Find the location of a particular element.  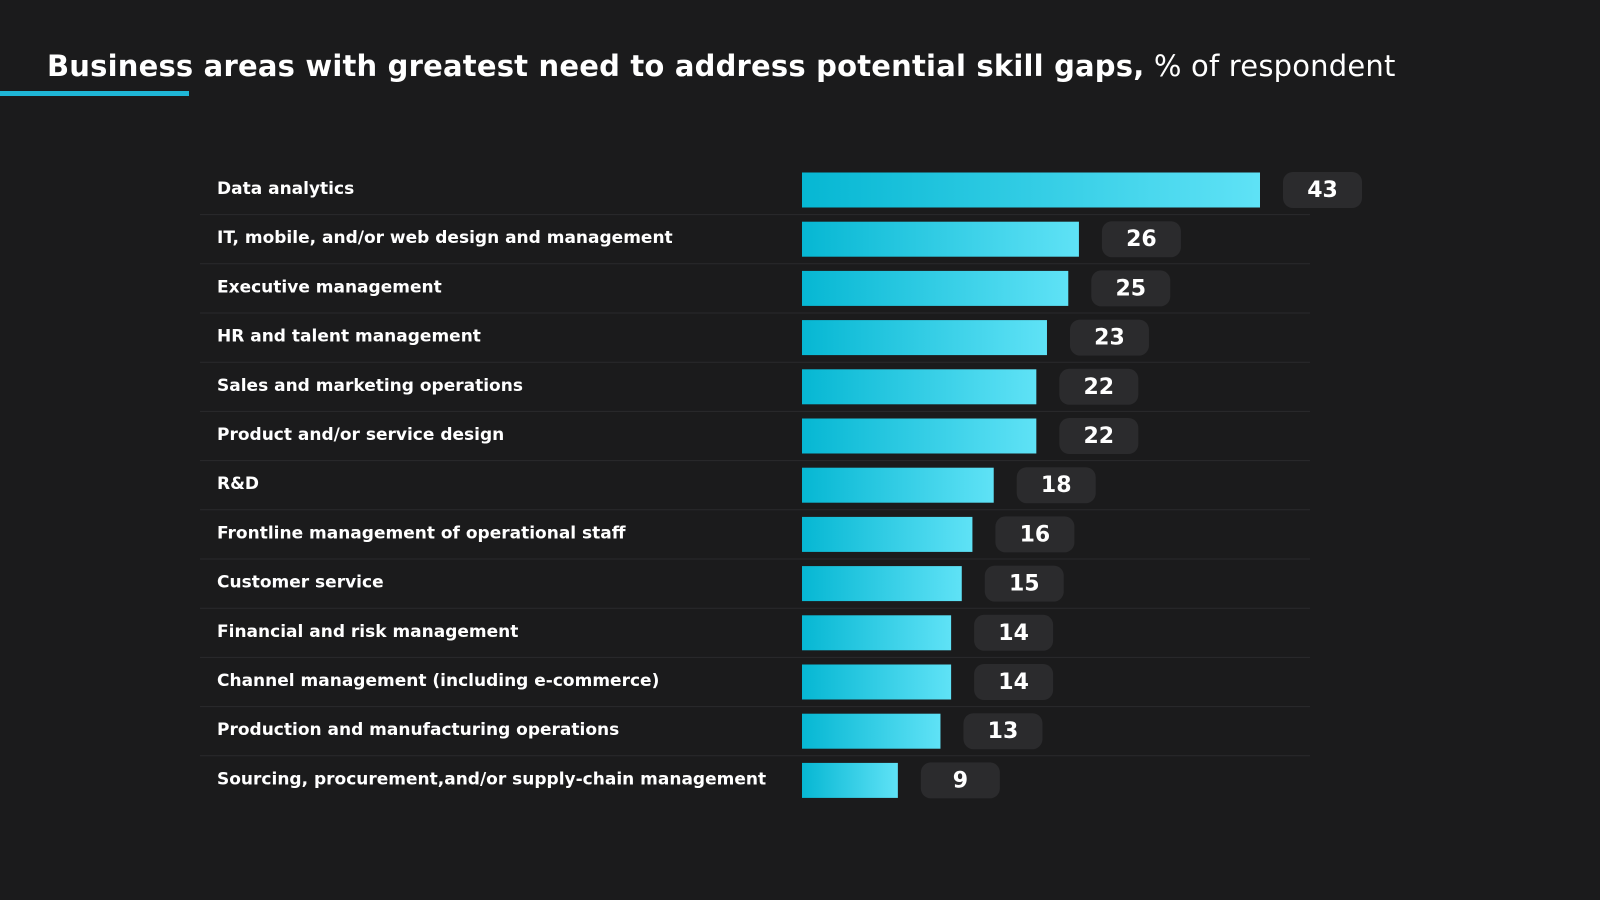

bar-row: HR and talent management 23 is located at coordinates (755, 341).